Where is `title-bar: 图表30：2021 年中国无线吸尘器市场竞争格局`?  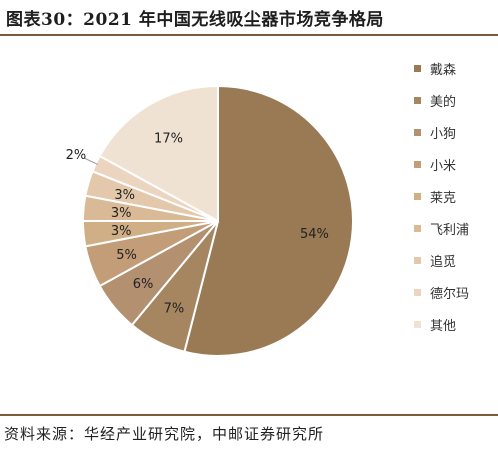
title-bar: 图表30：2021 年中国无线吸尘器市场竞争格局 is located at coordinates (249, 18).